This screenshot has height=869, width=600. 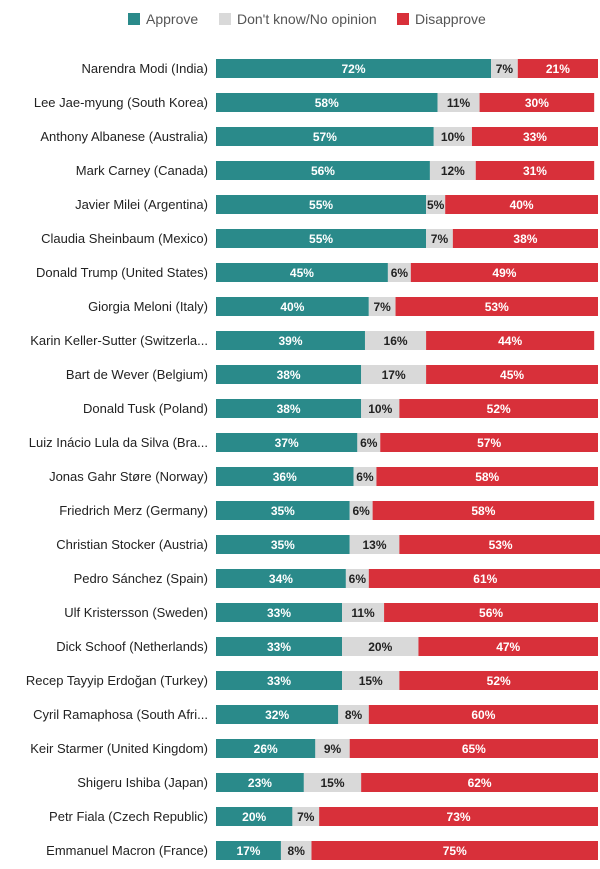 What do you see at coordinates (333, 749) in the screenshot?
I see `value-label-don-t-know-no-opinion: 9%` at bounding box center [333, 749].